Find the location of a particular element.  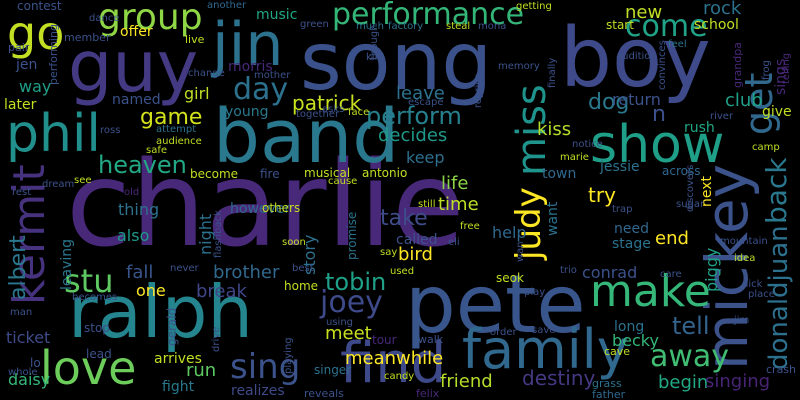

word: tour is located at coordinates (384, 340).